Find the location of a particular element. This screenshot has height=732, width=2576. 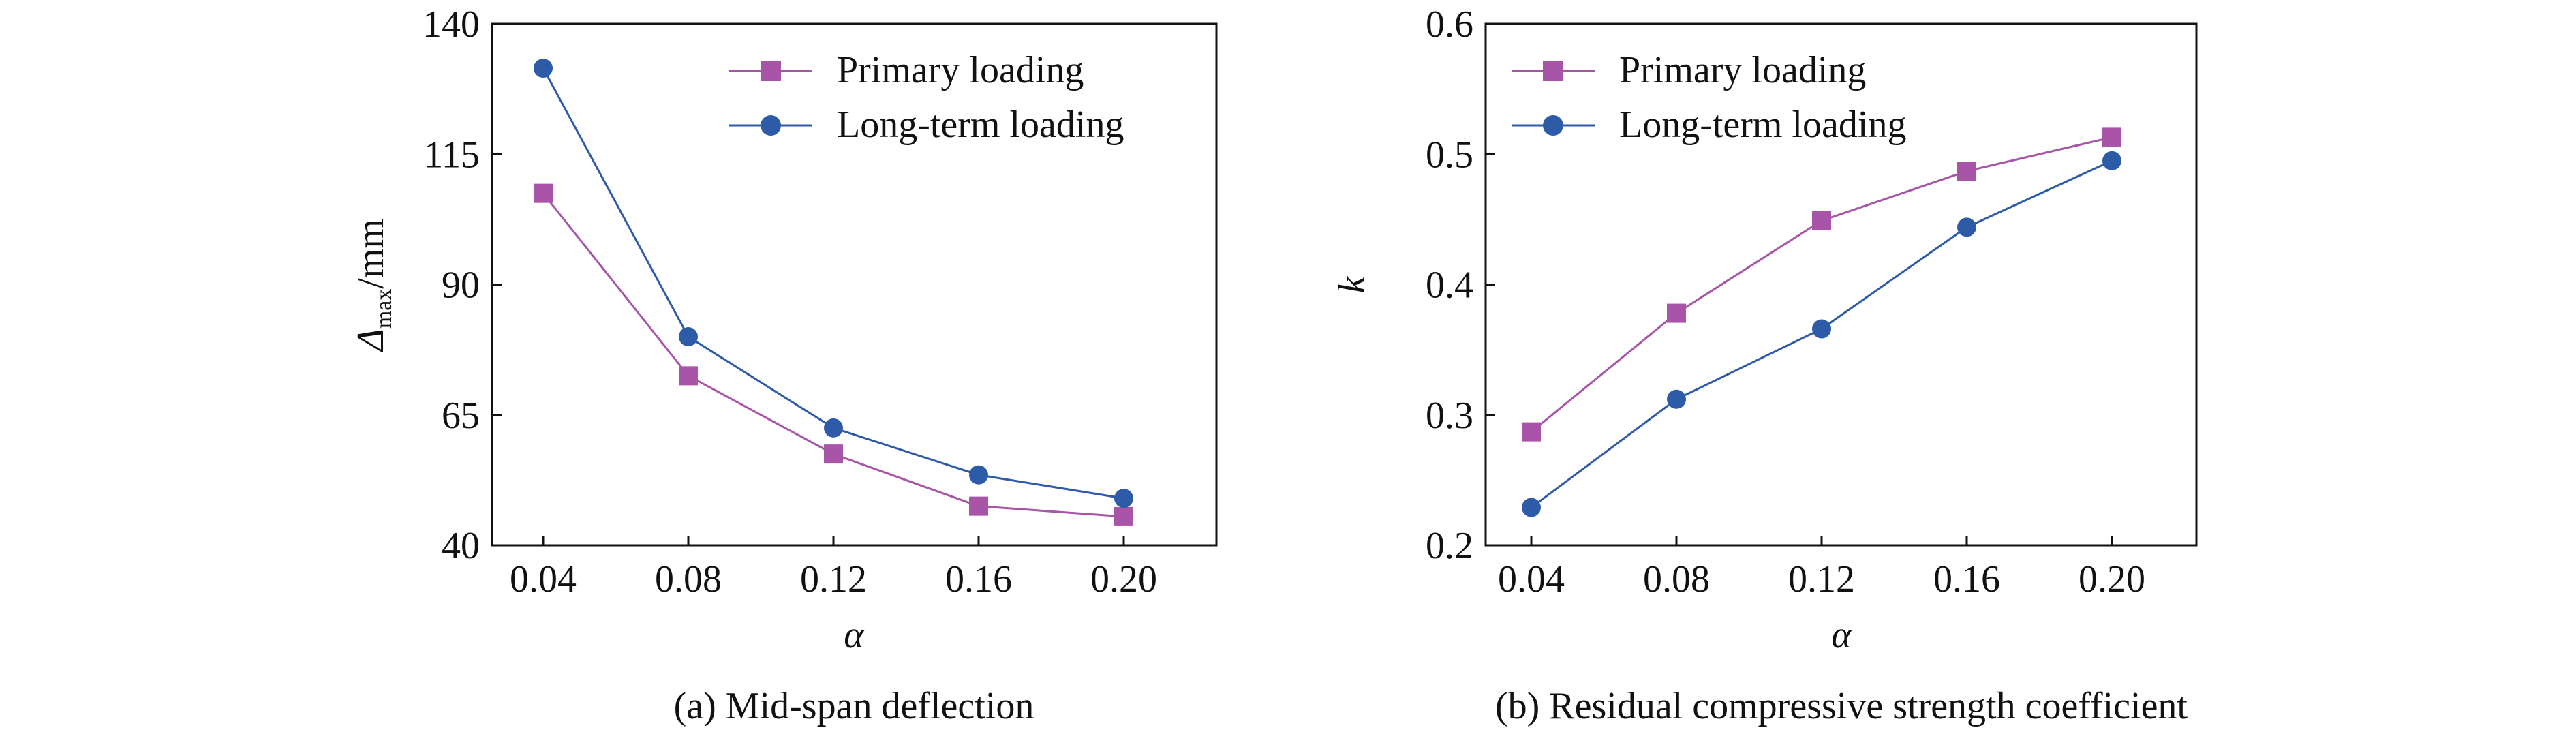

chart-b-x-tick-label: 0.08 is located at coordinates (1676, 579).